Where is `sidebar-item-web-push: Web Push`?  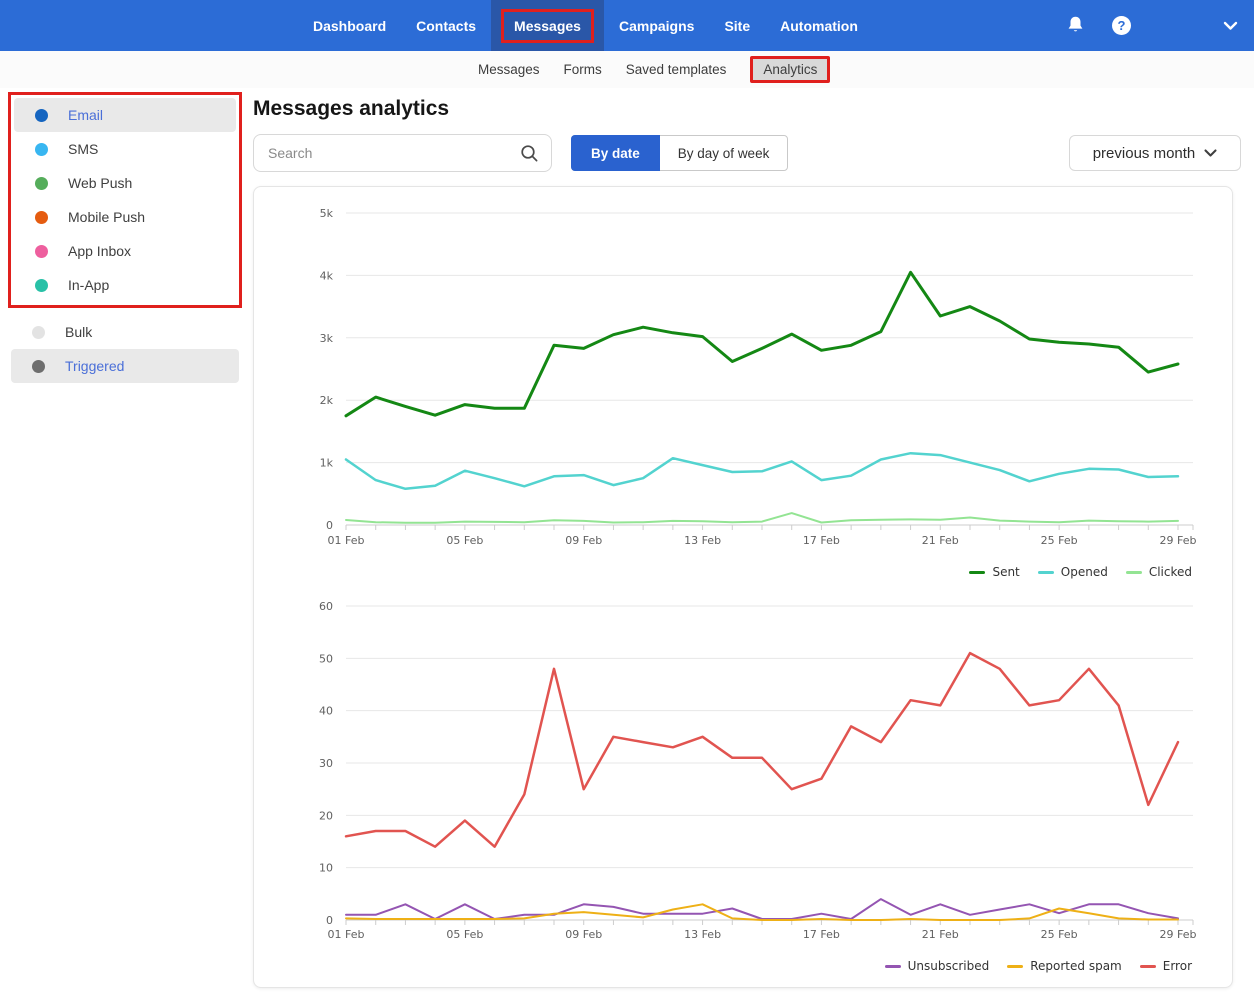 sidebar-item-web-push: Web Push is located at coordinates (125, 183).